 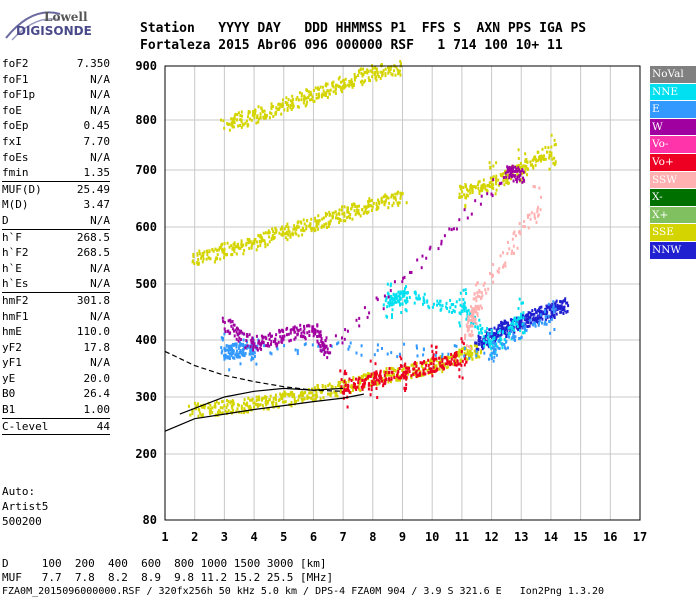 I want to click on param-value: N/A, so click(x=100, y=220).